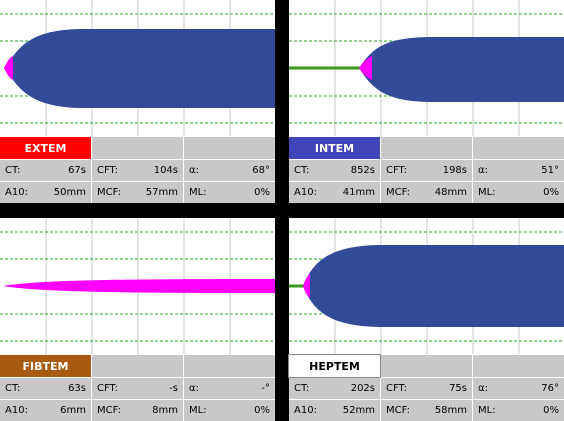 This screenshot has height=421, width=564. What do you see at coordinates (518, 388) in the screenshot?
I see `param-cell: α: 76°` at bounding box center [518, 388].